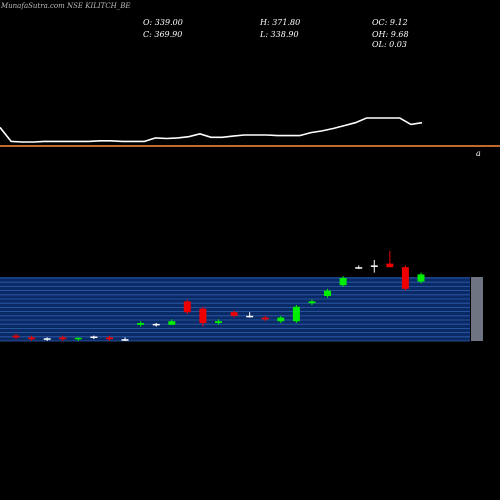 The width and height of the screenshot is (500, 500). What do you see at coordinates (390, 34) in the screenshot?
I see `oh-value: OH: 9.68` at bounding box center [390, 34].